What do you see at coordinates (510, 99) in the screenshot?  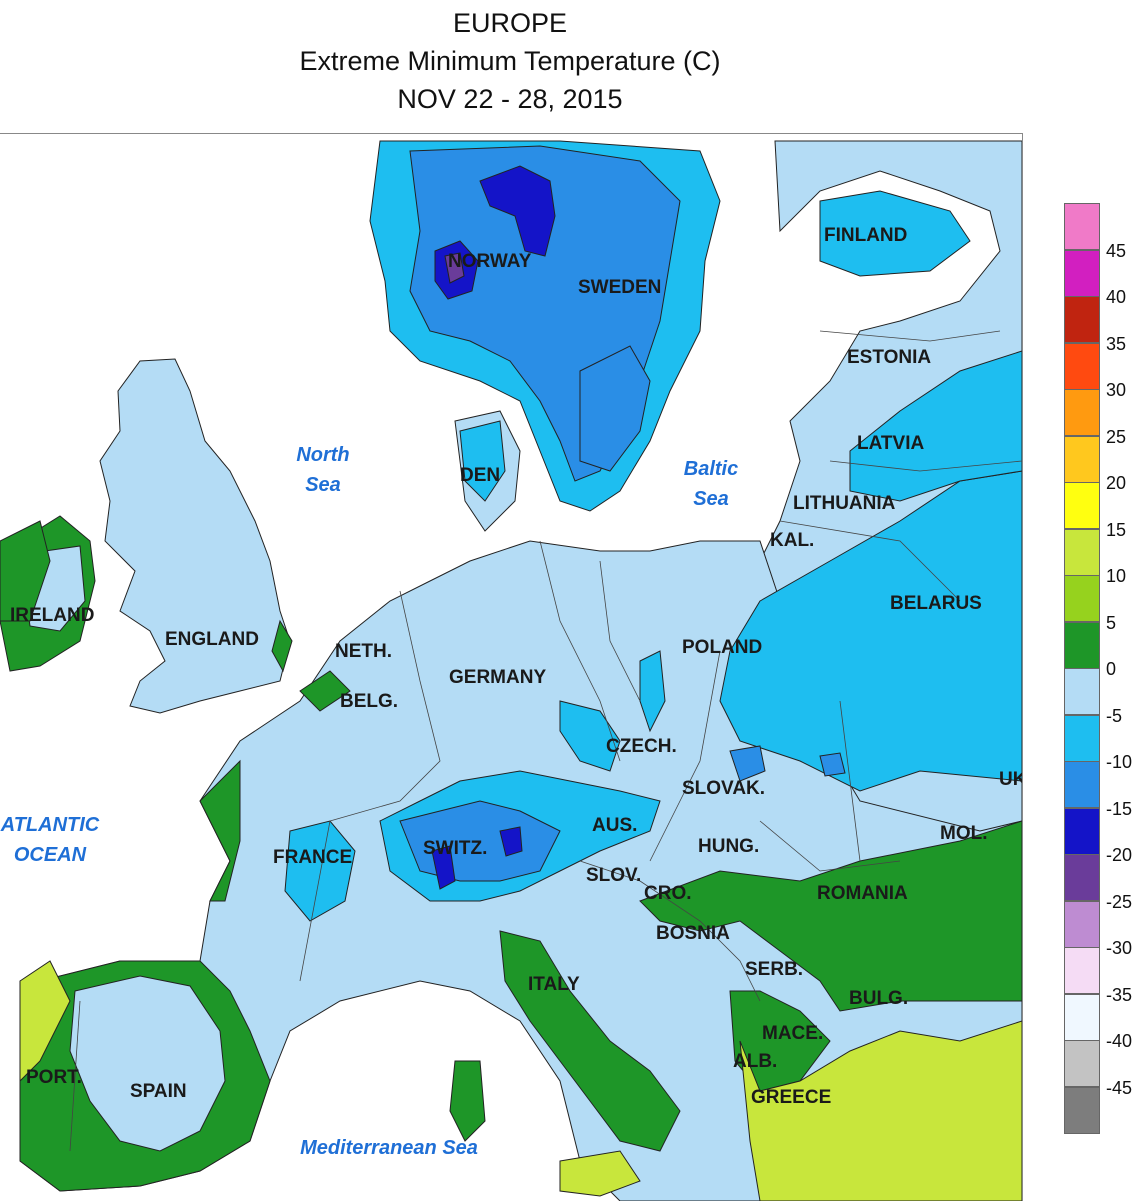 I see `title-date-range: NOV 22 - 28, 2015` at bounding box center [510, 99].